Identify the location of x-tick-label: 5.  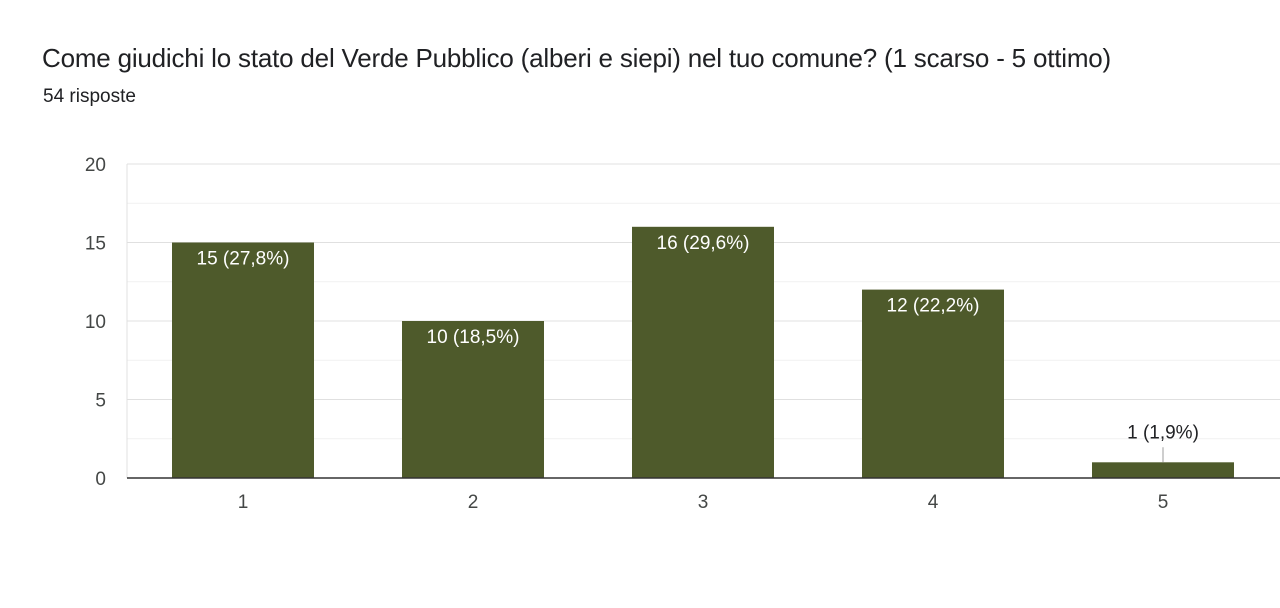
(1163, 502).